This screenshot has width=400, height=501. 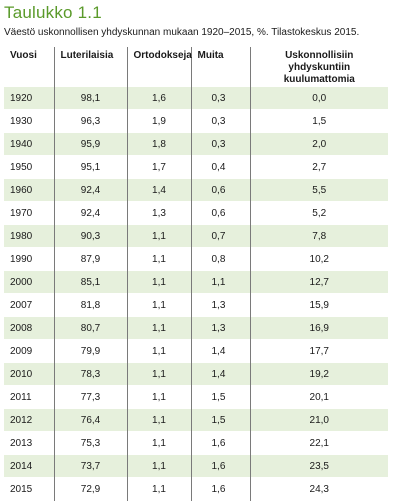 I want to click on cell-kuulumattomia: 0,0, so click(x=318, y=98).